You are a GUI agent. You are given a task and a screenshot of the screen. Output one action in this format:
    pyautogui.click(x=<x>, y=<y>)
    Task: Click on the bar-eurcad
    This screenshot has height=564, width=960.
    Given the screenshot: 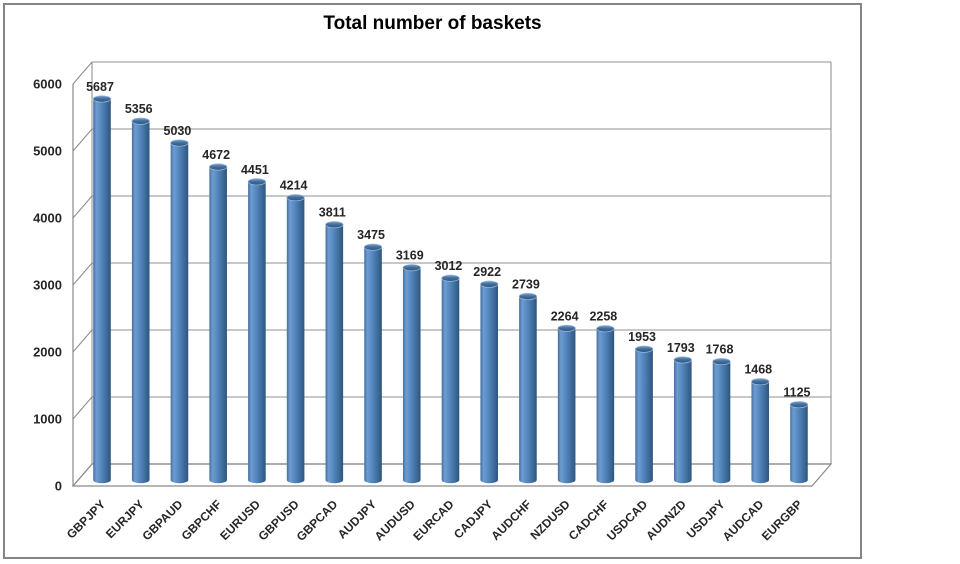 What is the action you would take?
    pyautogui.click(x=450, y=379)
    